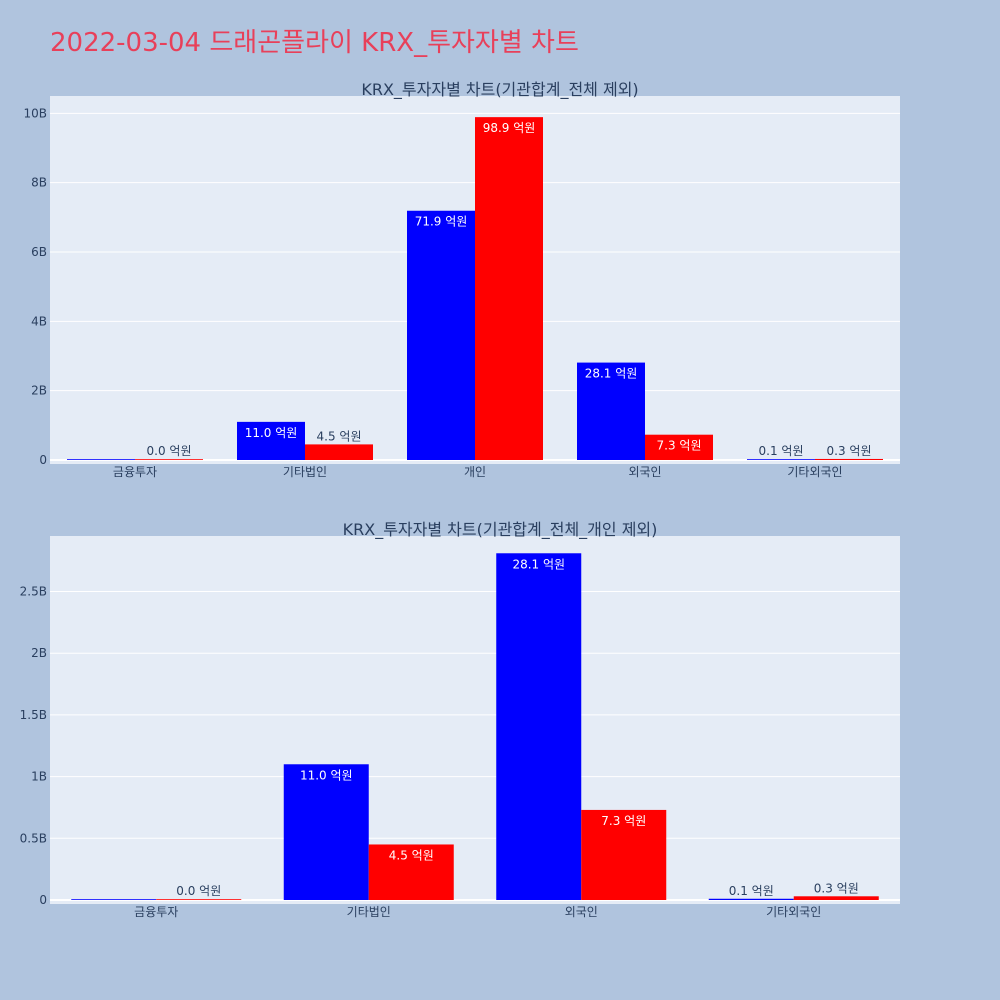 This screenshot has height=1000, width=1000. I want to click on y-tick-label: 0.5B, so click(33, 838).